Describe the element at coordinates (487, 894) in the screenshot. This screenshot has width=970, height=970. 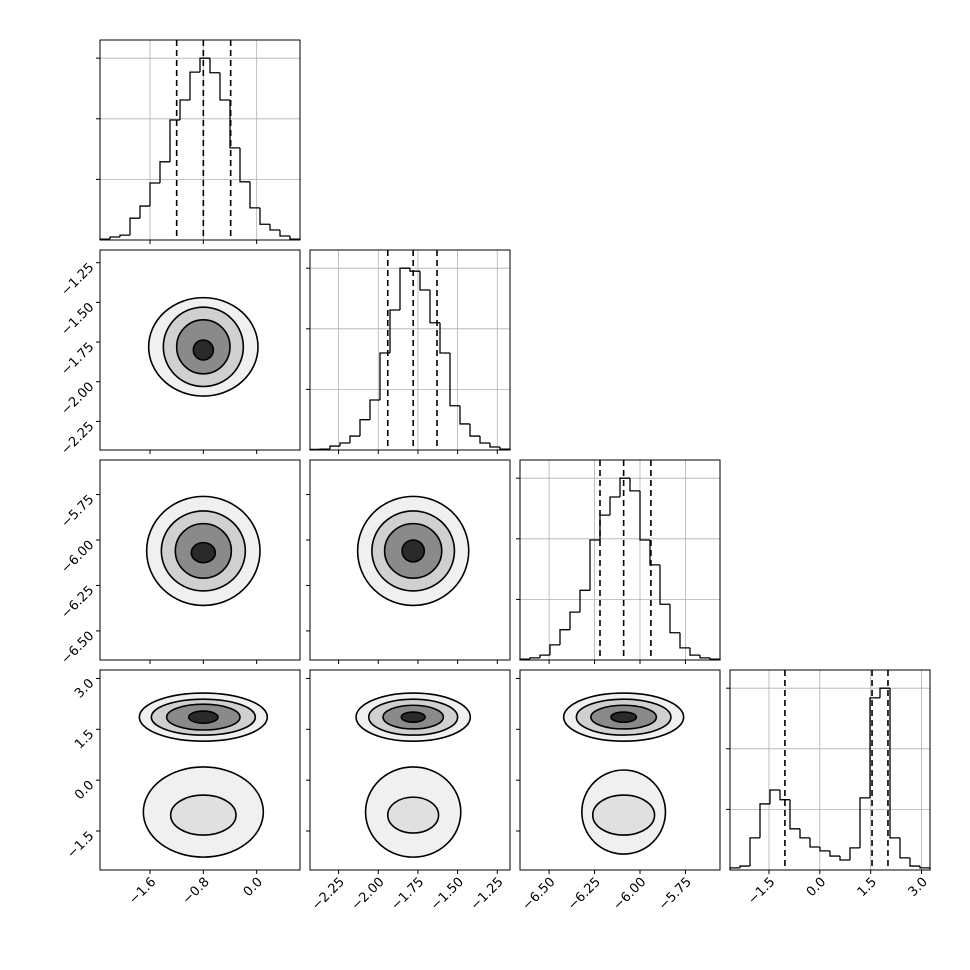
I see `x-tick-label: −1.25` at that location.